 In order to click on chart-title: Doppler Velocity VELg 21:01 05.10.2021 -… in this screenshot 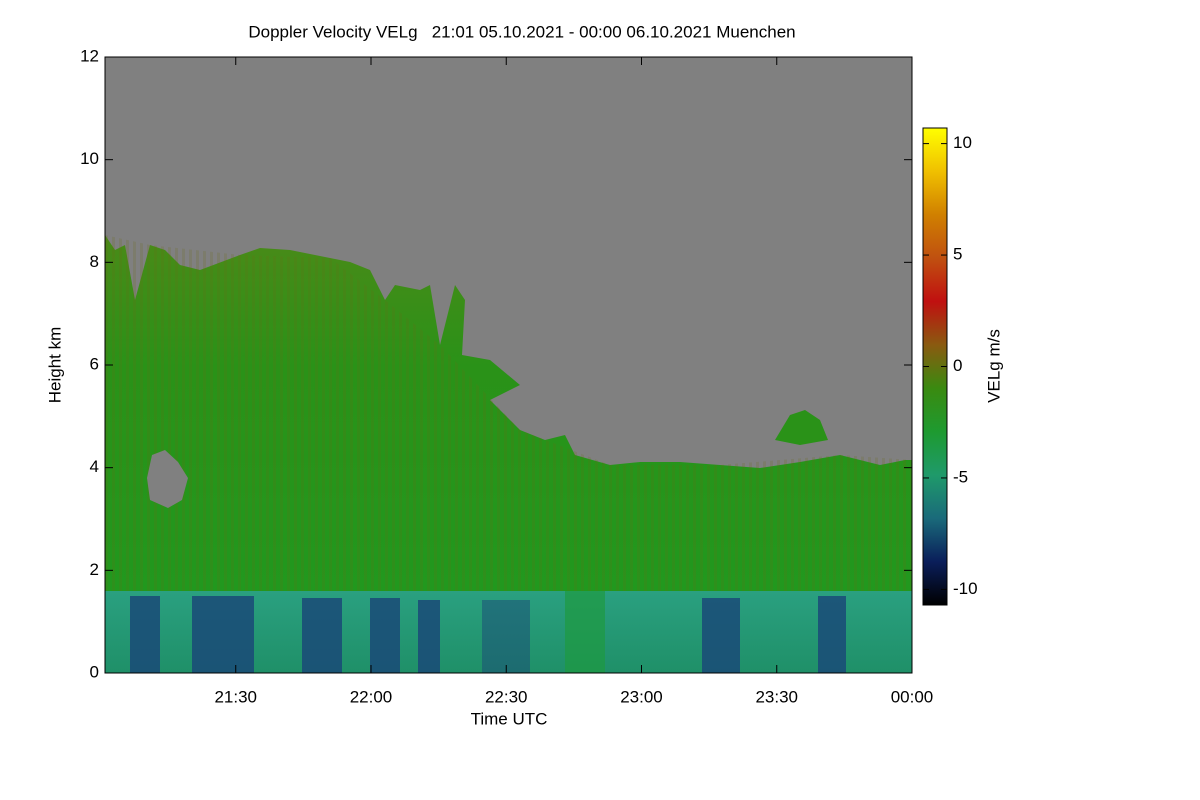, I will do `click(521, 31)`.